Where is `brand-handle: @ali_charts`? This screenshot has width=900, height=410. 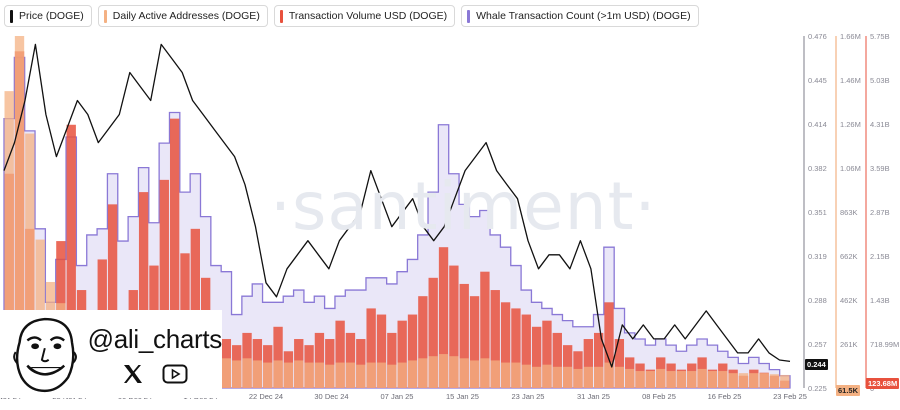
brand-handle: @ali_charts is located at coordinates (155, 338).